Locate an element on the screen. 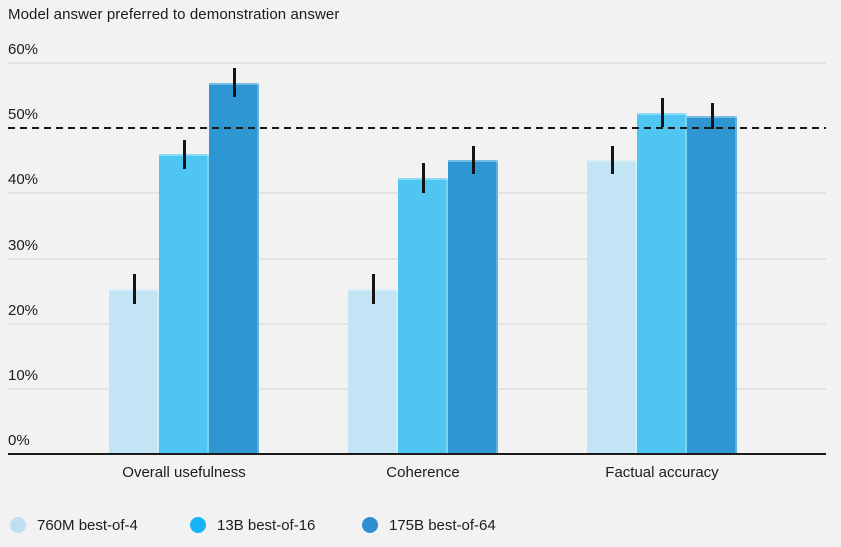 The width and height of the screenshot is (841, 547). y-axis-tick-label: 30% is located at coordinates (23, 245).